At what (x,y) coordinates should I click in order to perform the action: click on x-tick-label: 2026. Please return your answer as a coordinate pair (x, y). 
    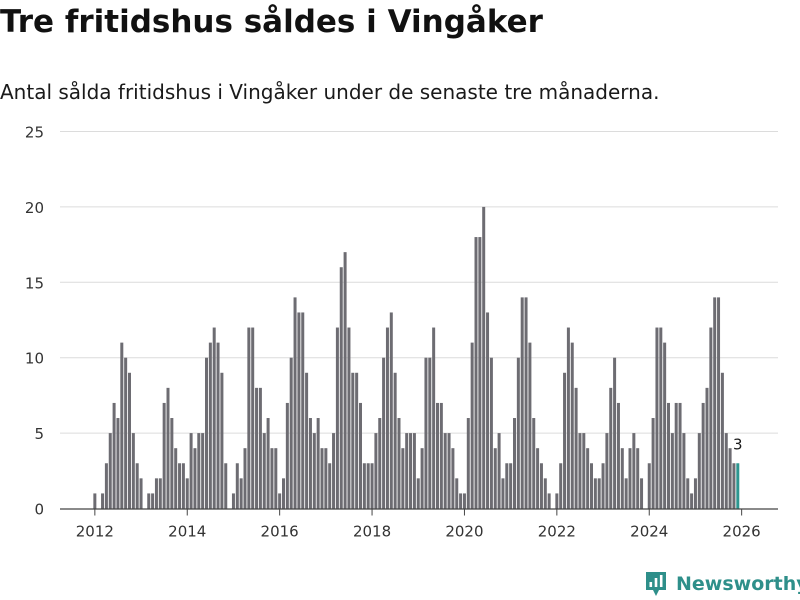
    Looking at the image, I should click on (742, 532).